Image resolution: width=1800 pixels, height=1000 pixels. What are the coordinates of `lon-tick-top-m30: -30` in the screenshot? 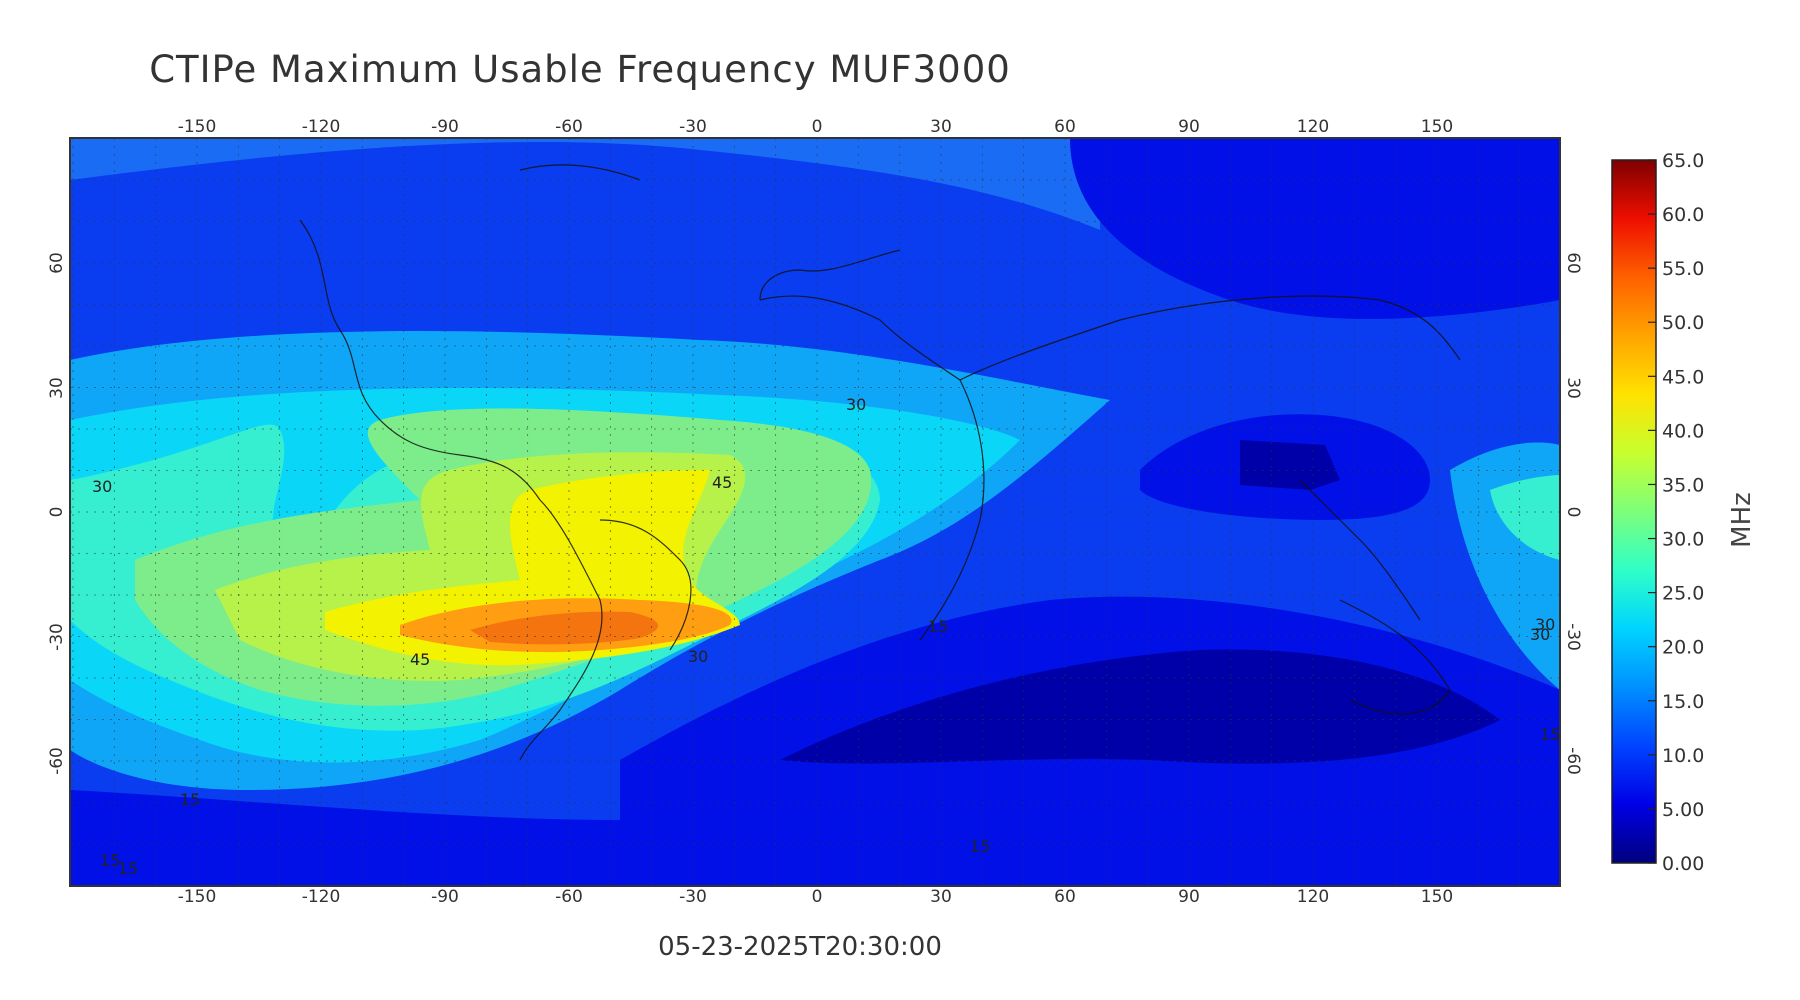 It's located at (693, 127).